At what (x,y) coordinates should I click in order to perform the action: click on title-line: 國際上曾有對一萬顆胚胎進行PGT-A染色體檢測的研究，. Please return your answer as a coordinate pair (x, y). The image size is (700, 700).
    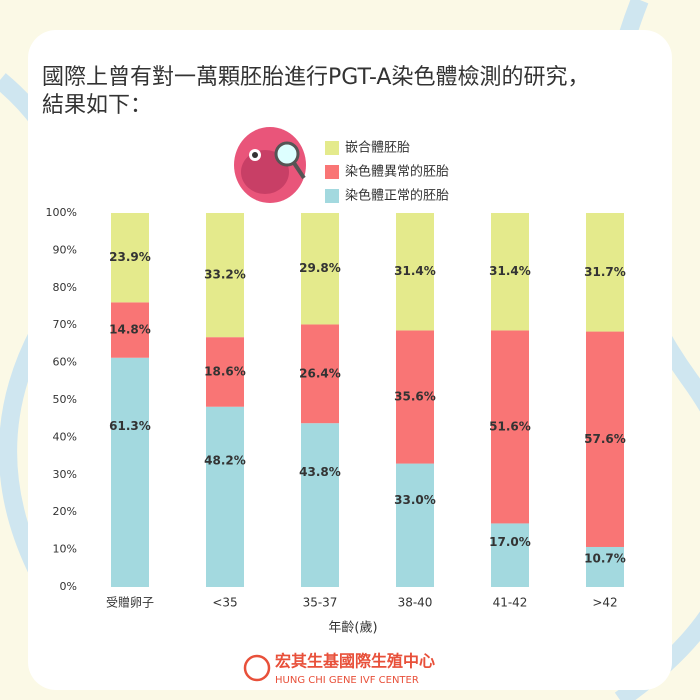
    Looking at the image, I should click on (315, 77).